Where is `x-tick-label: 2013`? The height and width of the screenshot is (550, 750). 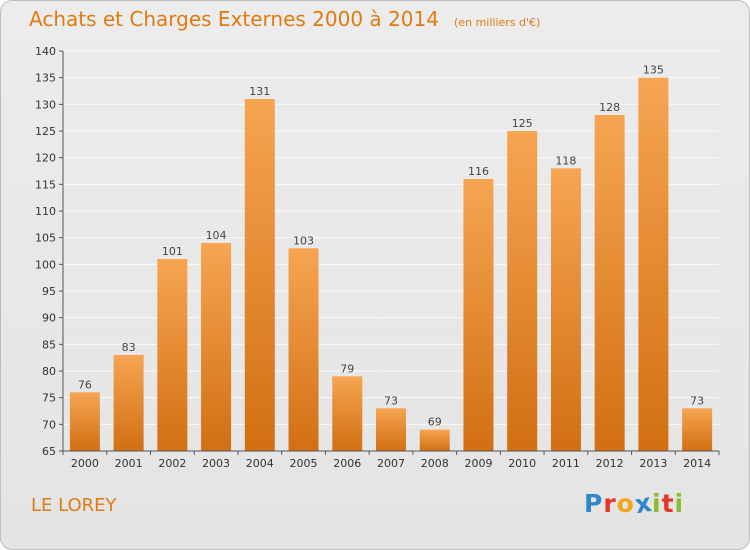
x-tick-label: 2013 is located at coordinates (653, 463).